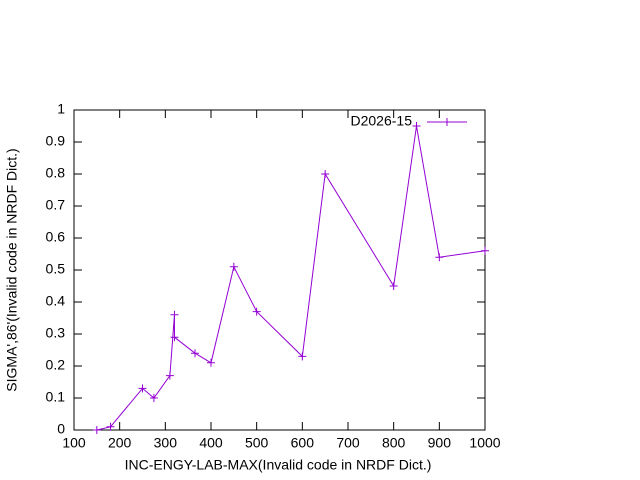 The image size is (640, 480). I want to click on x-tick-label: 800, so click(394, 443).